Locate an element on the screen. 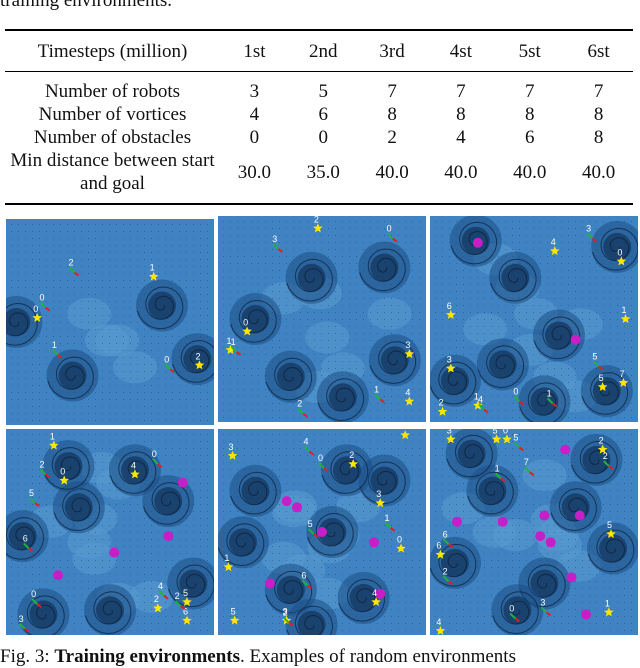 This screenshot has height=668, width=640. robot-label: 3 is located at coordinates (274, 239).